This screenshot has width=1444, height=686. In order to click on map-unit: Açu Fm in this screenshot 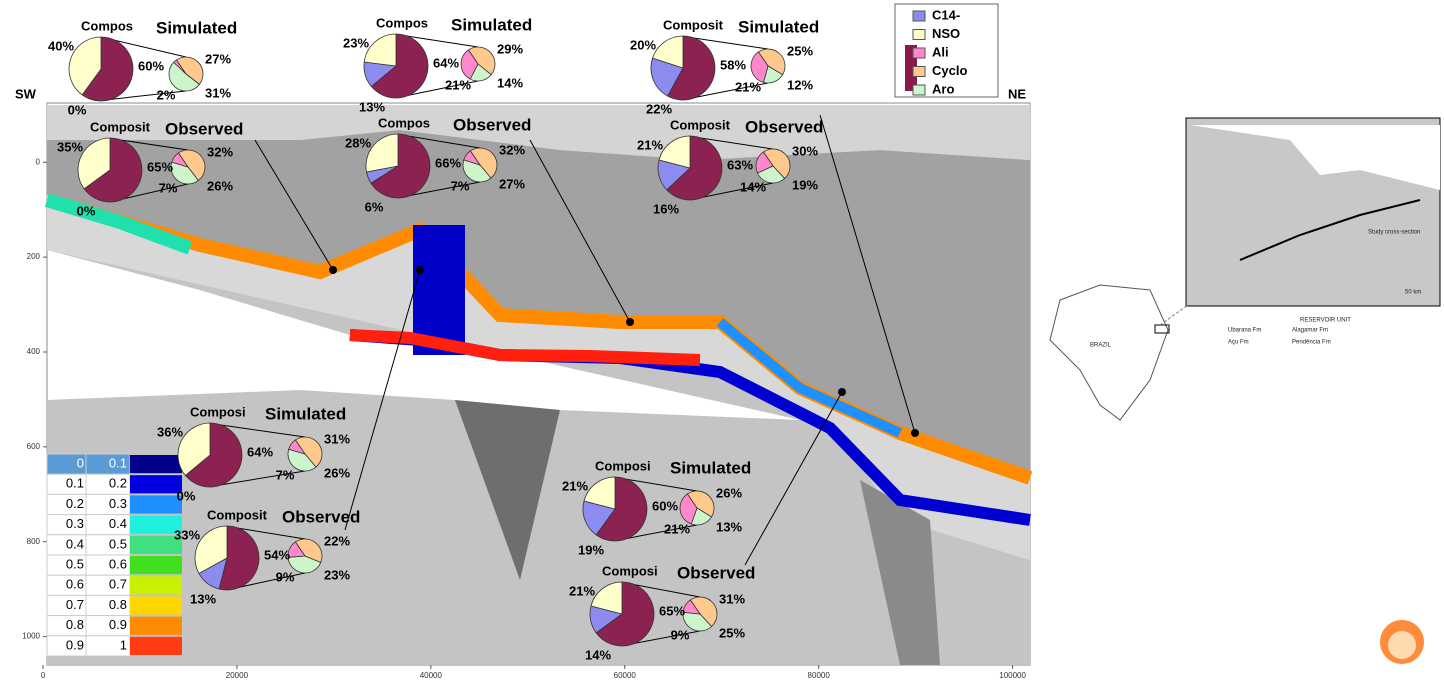, I will do `click(1238, 343)`.